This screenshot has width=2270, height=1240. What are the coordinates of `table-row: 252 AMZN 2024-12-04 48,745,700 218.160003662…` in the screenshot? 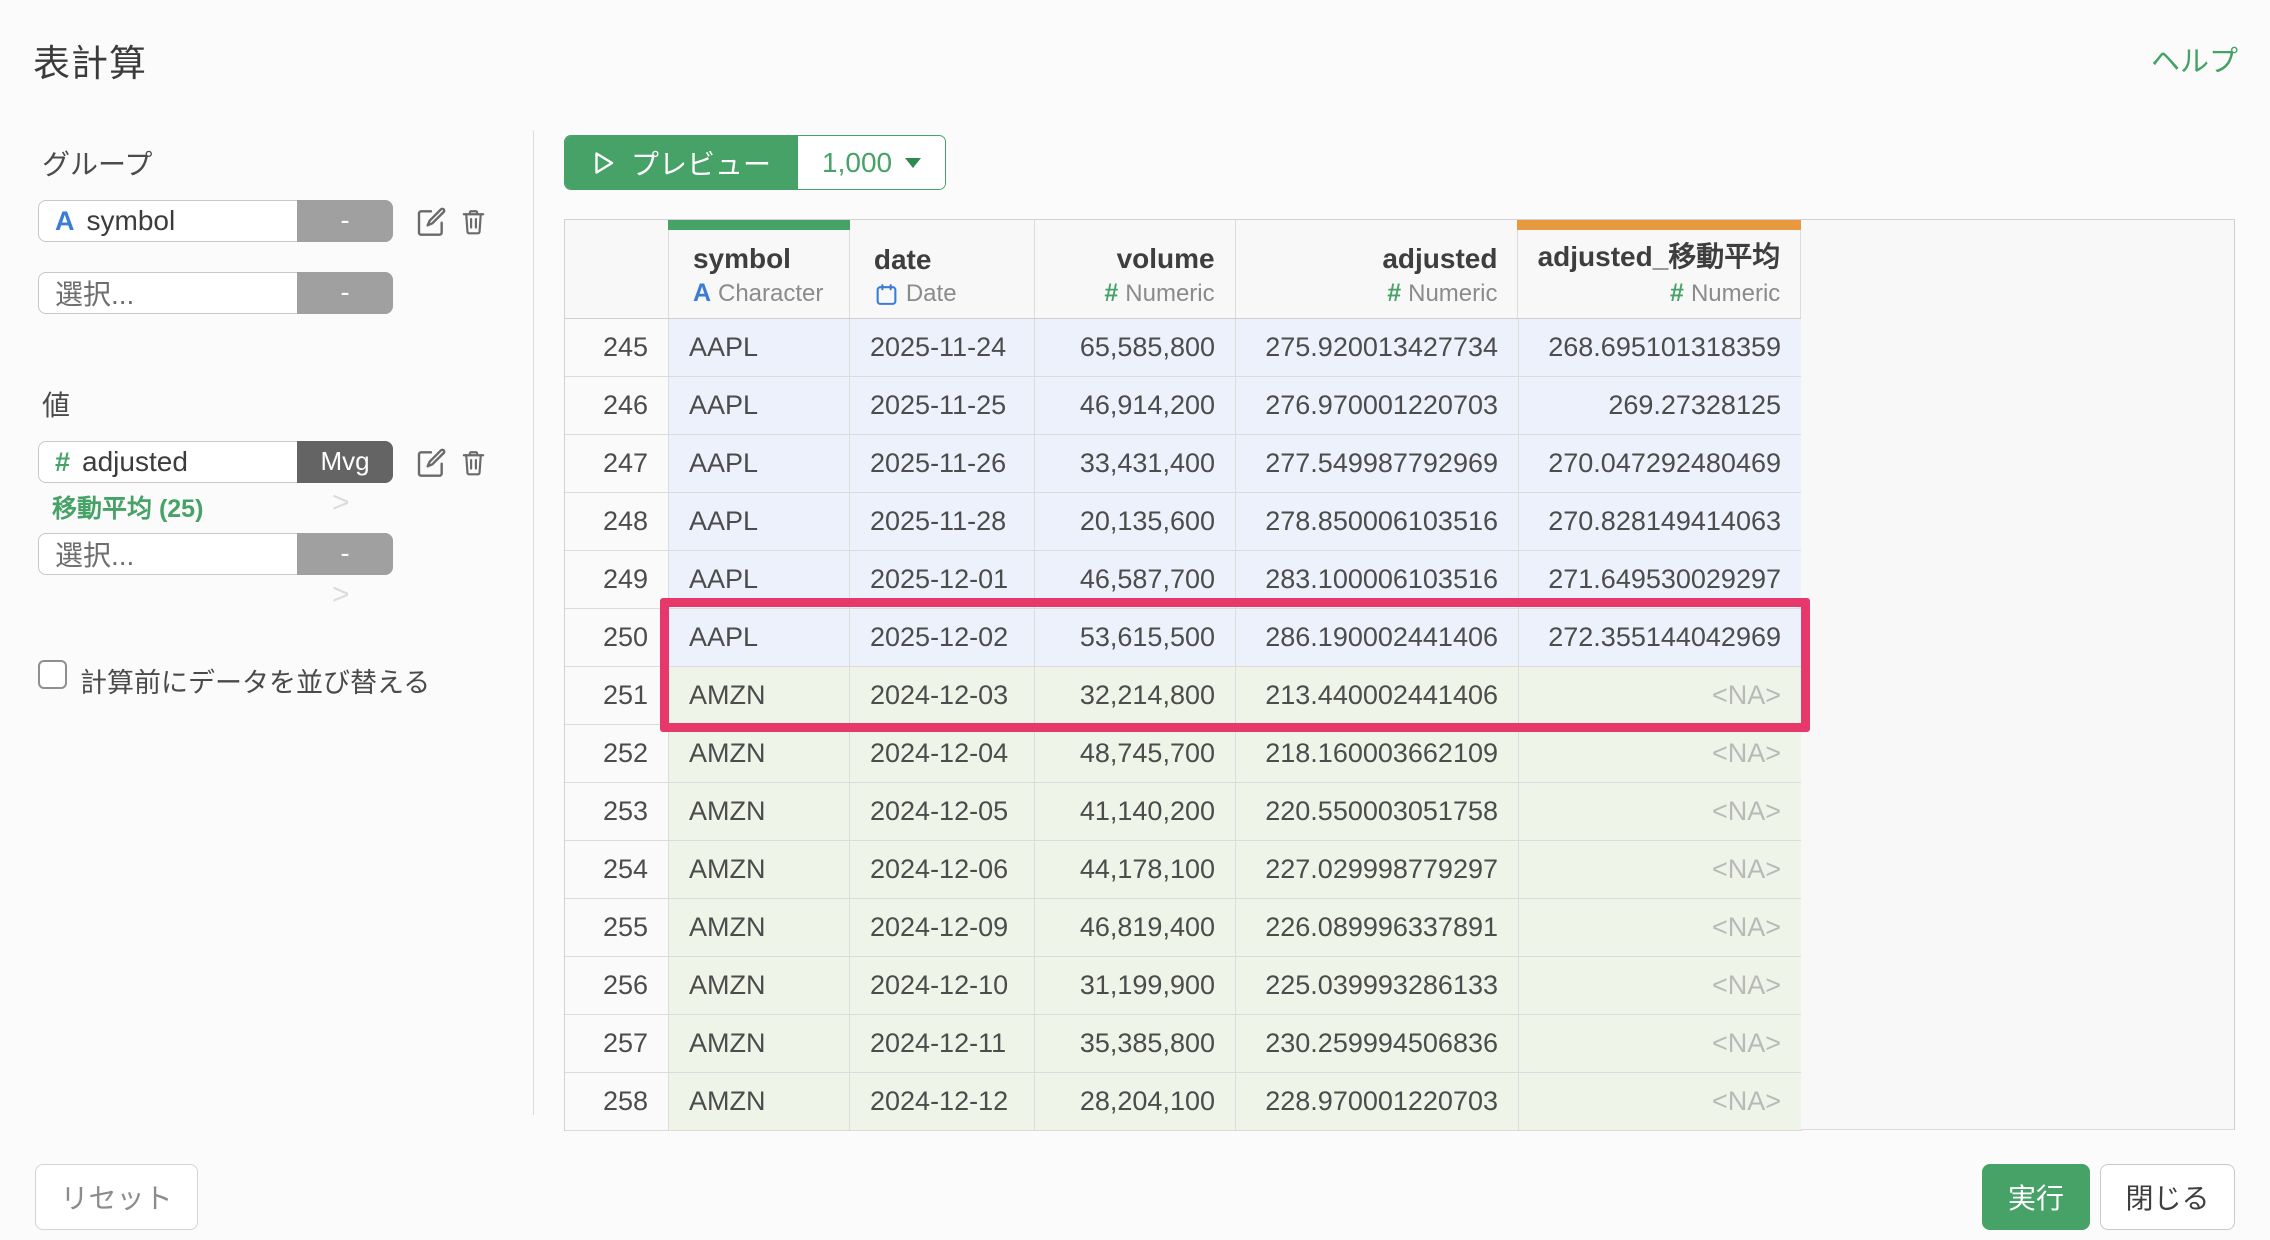 It's located at (1183, 754).